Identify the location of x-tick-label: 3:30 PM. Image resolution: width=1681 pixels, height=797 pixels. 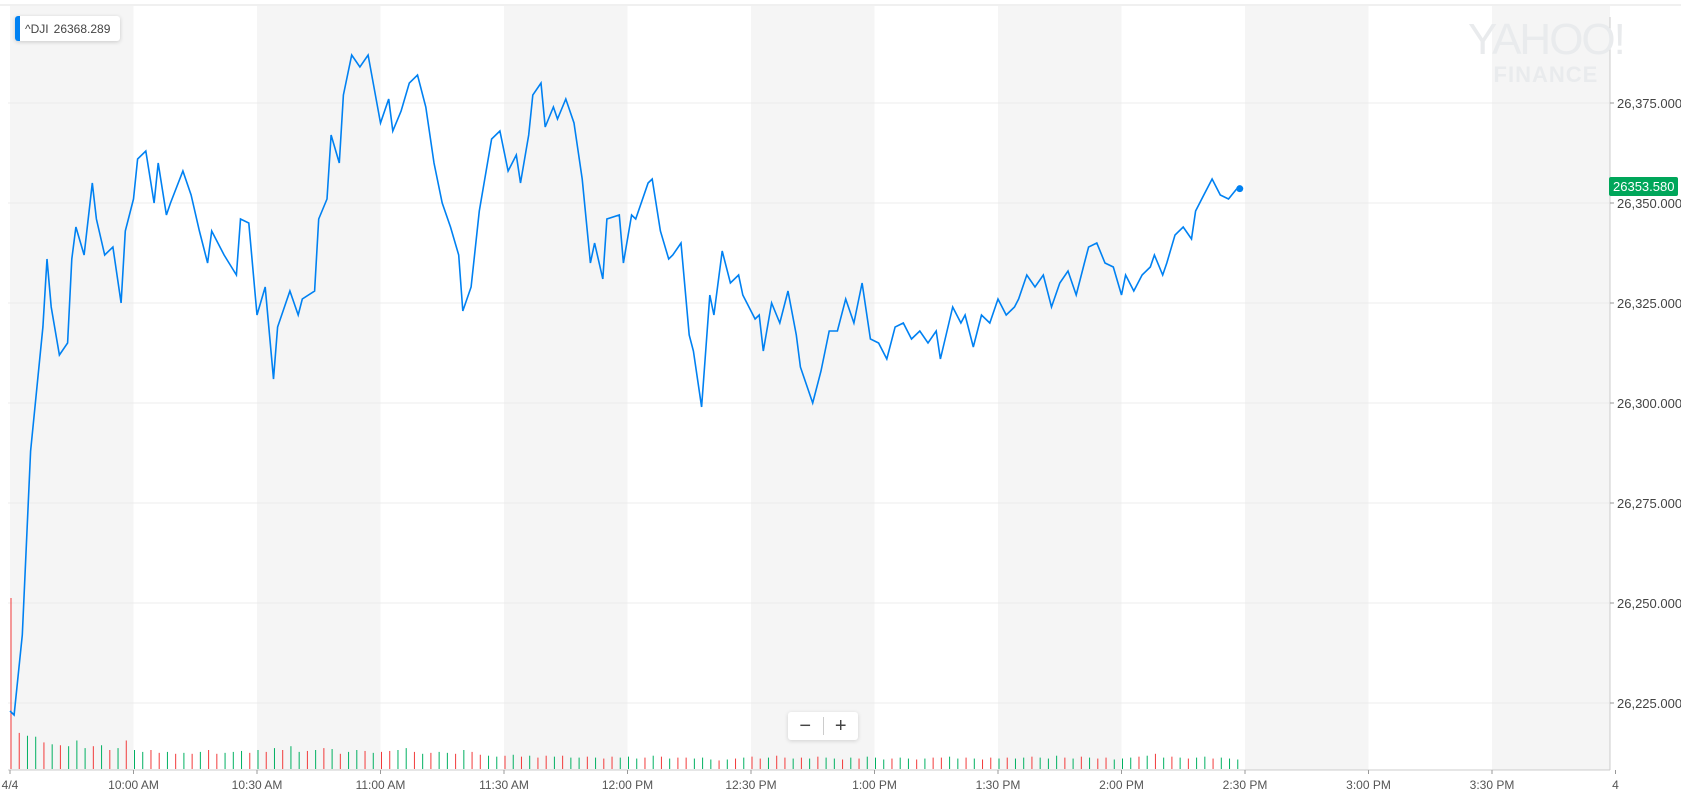
(1492, 785).